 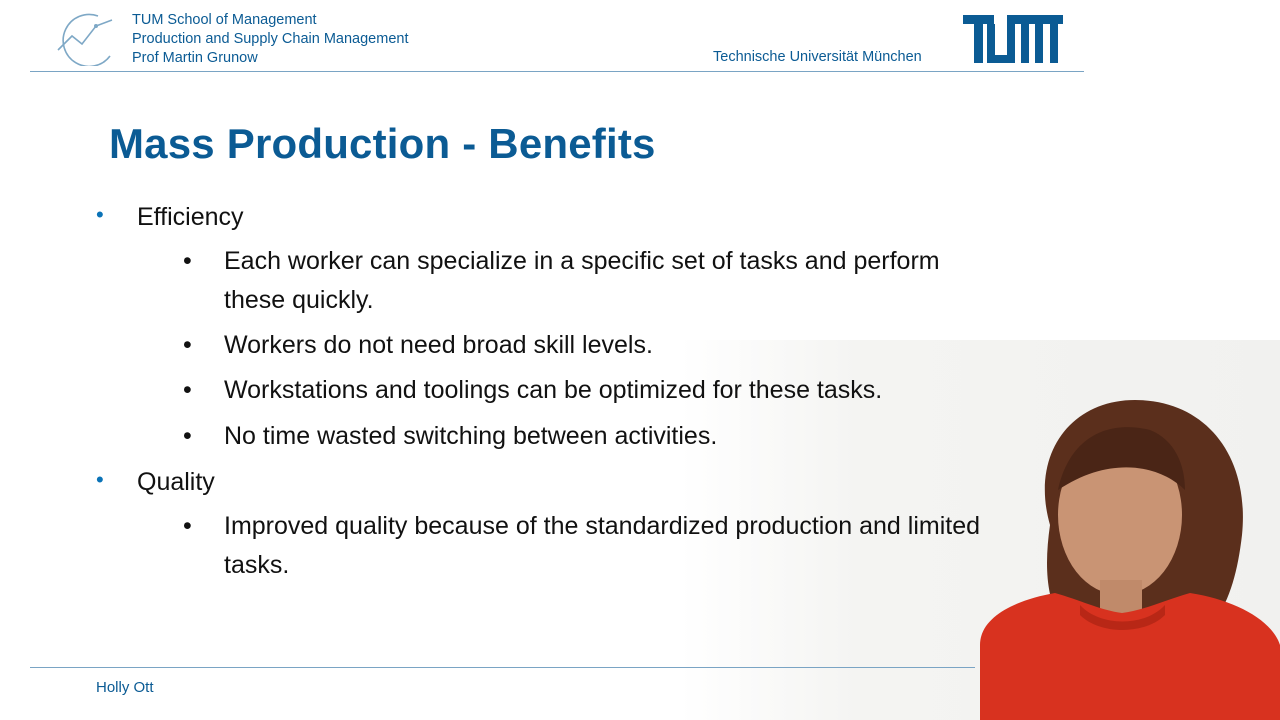 I want to click on section-heading: Quality, so click(x=176, y=482).